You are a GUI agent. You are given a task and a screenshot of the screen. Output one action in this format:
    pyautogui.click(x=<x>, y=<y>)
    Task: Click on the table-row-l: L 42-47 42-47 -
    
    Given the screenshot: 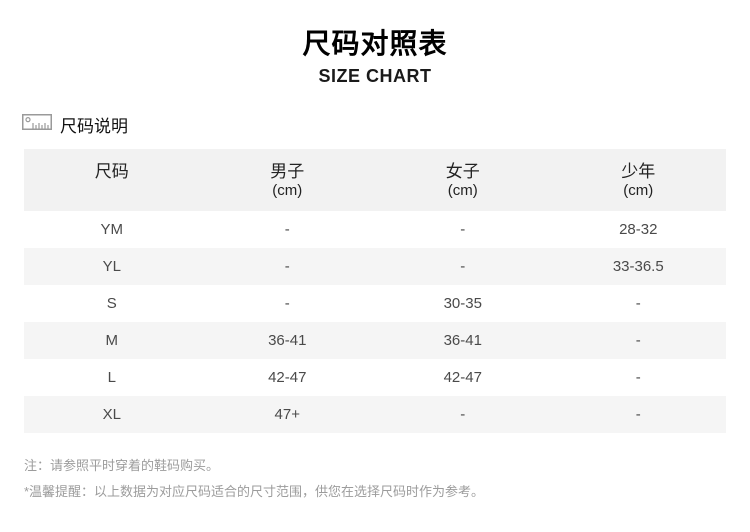 What is the action you would take?
    pyautogui.click(x=375, y=377)
    